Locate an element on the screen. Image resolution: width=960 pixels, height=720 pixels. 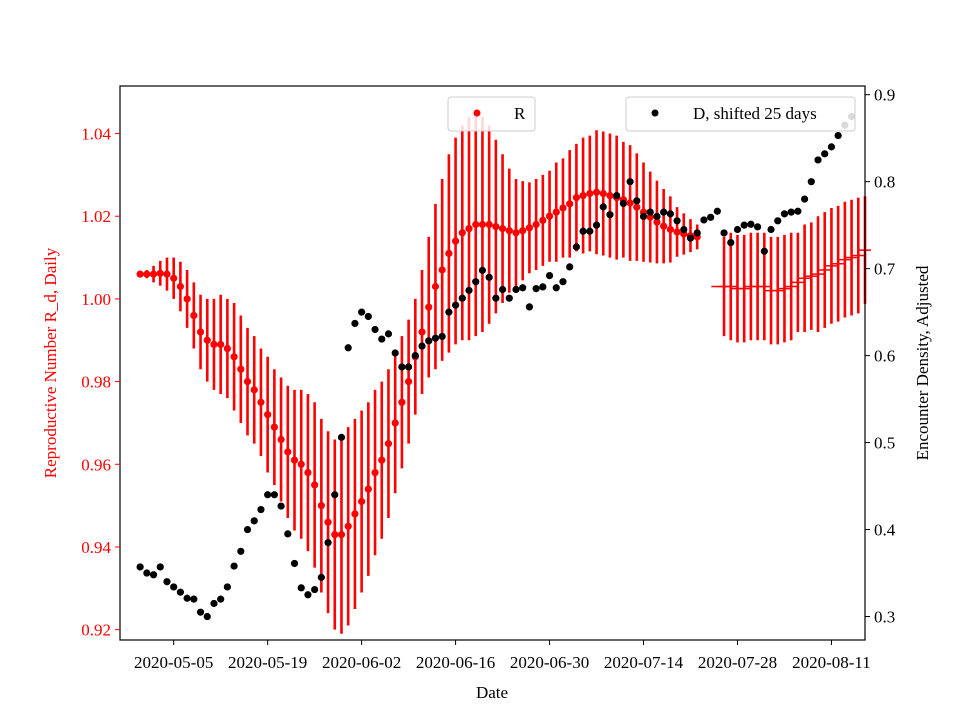
y-right-tick-label: 0.7 is located at coordinates (885, 269).